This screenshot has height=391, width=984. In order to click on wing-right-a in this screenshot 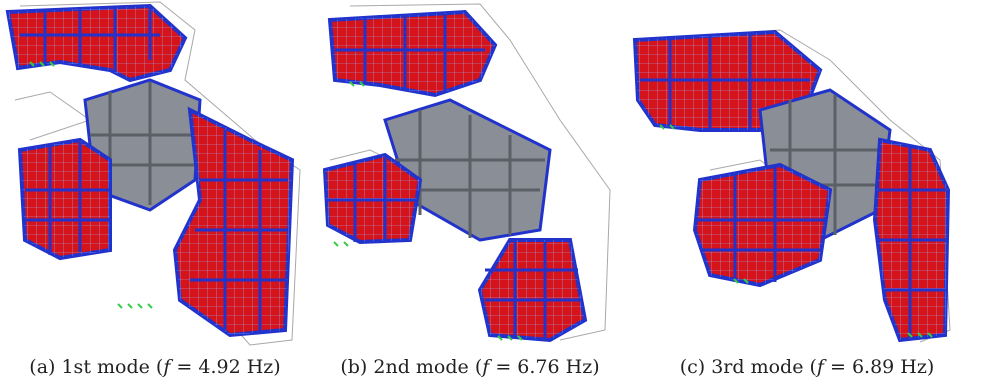, I will do `click(233, 222)`.